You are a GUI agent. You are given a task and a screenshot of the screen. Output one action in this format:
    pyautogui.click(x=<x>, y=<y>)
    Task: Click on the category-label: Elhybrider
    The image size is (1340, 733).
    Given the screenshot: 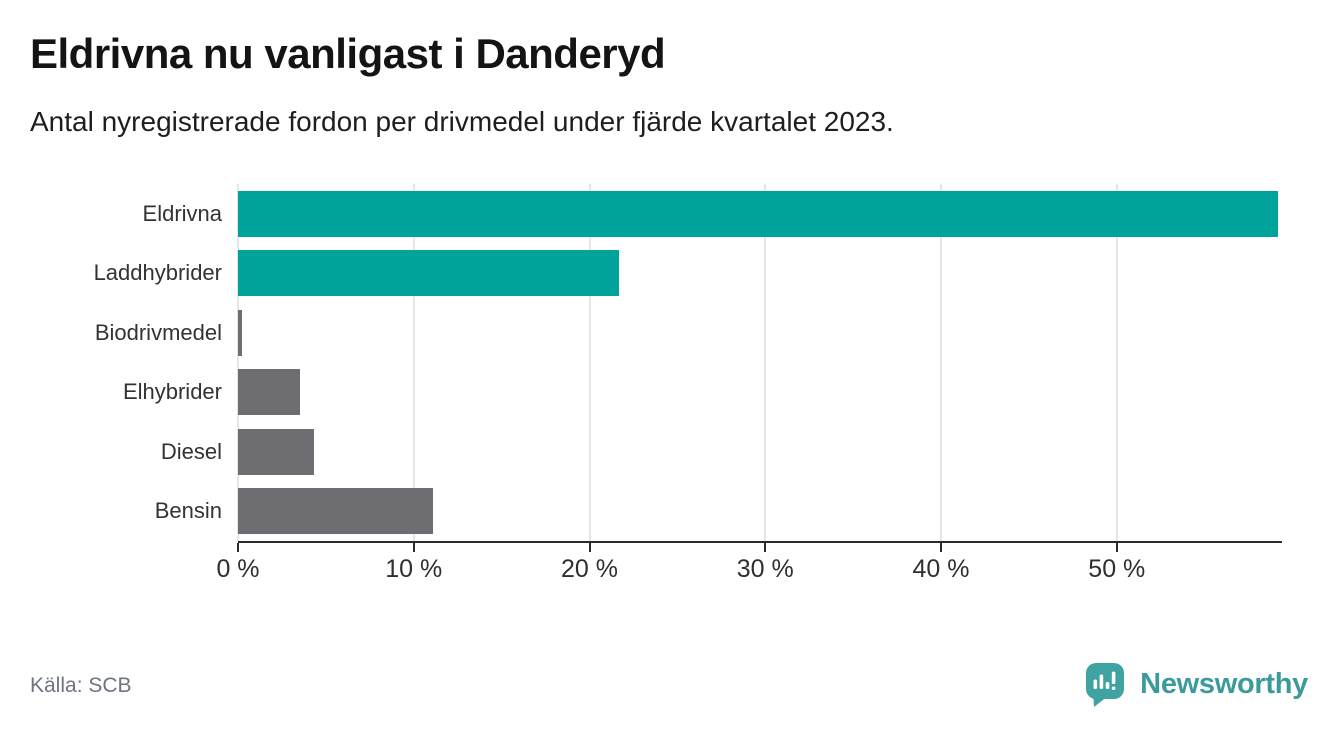 What is the action you would take?
    pyautogui.click(x=172, y=392)
    